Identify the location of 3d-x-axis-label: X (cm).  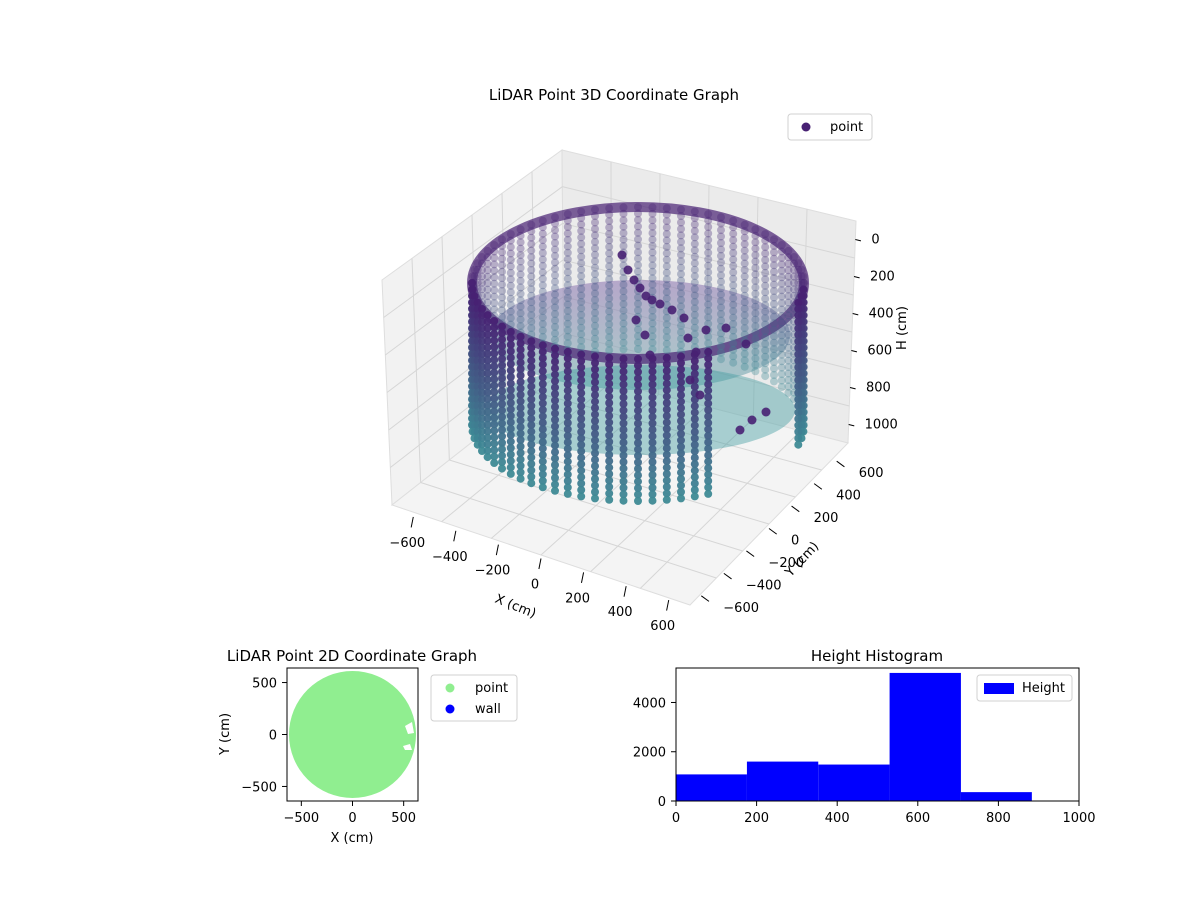
(515, 607).